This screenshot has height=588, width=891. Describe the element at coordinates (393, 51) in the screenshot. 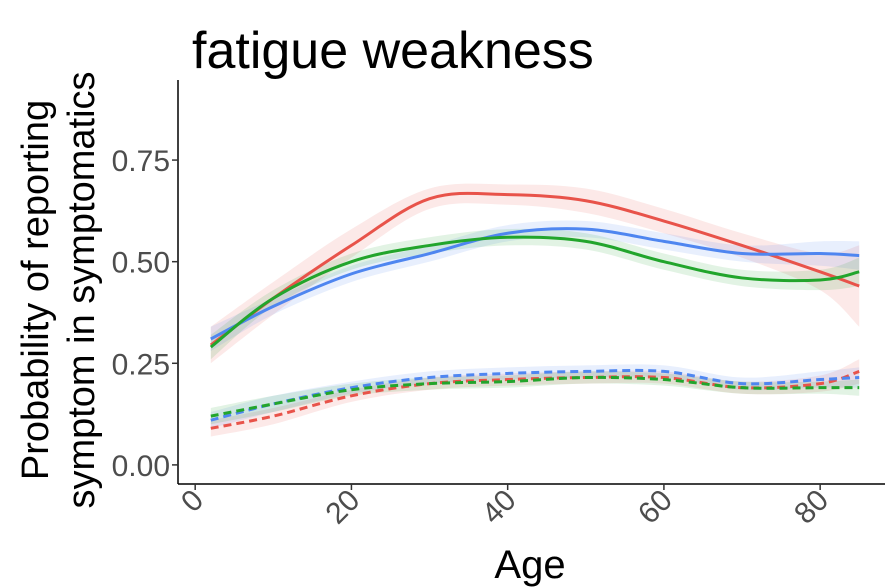

I see `chart-title: fatigue weakness` at that location.